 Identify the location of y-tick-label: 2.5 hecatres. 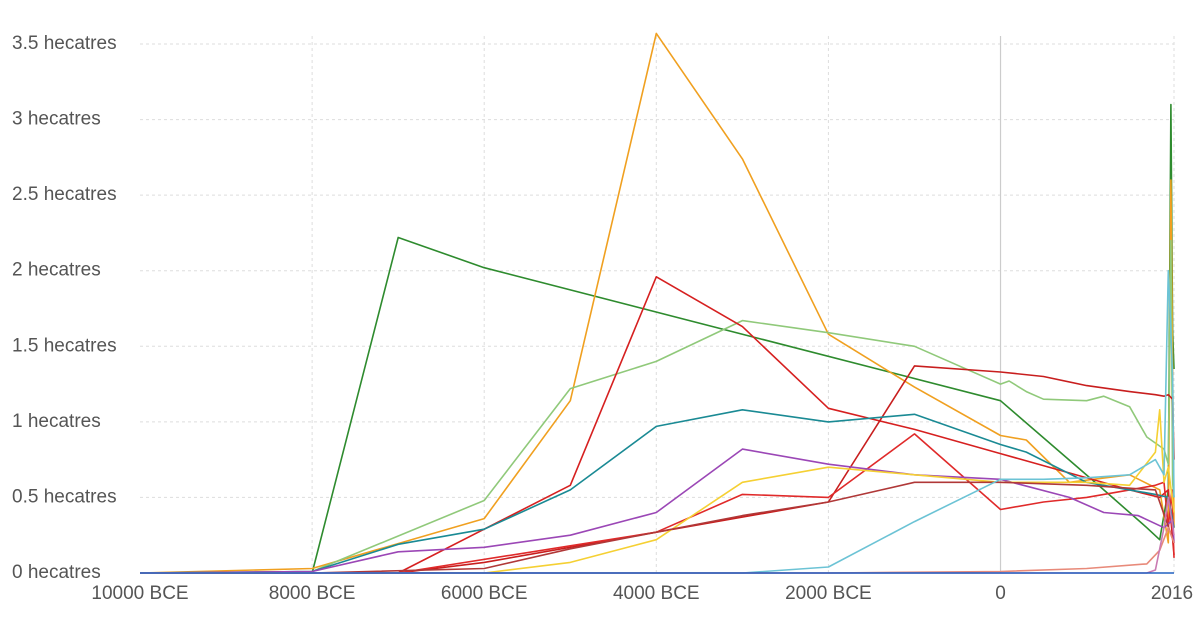
(64, 194).